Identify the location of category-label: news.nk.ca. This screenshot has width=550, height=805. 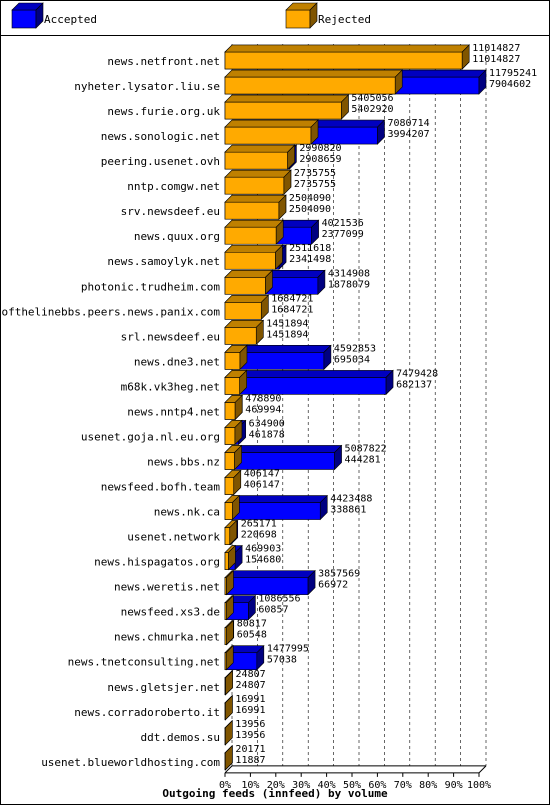
(187, 512).